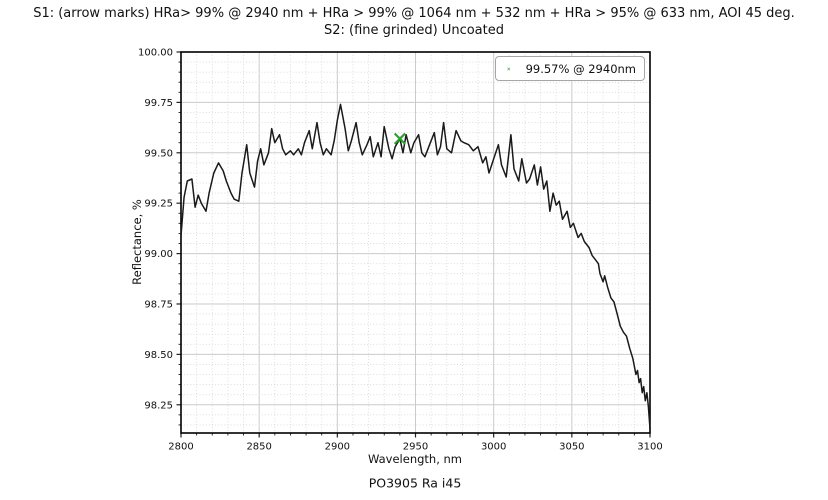 This screenshot has height=500, width=828. Describe the element at coordinates (337, 447) in the screenshot. I see `x-tick-label: 2900` at that location.